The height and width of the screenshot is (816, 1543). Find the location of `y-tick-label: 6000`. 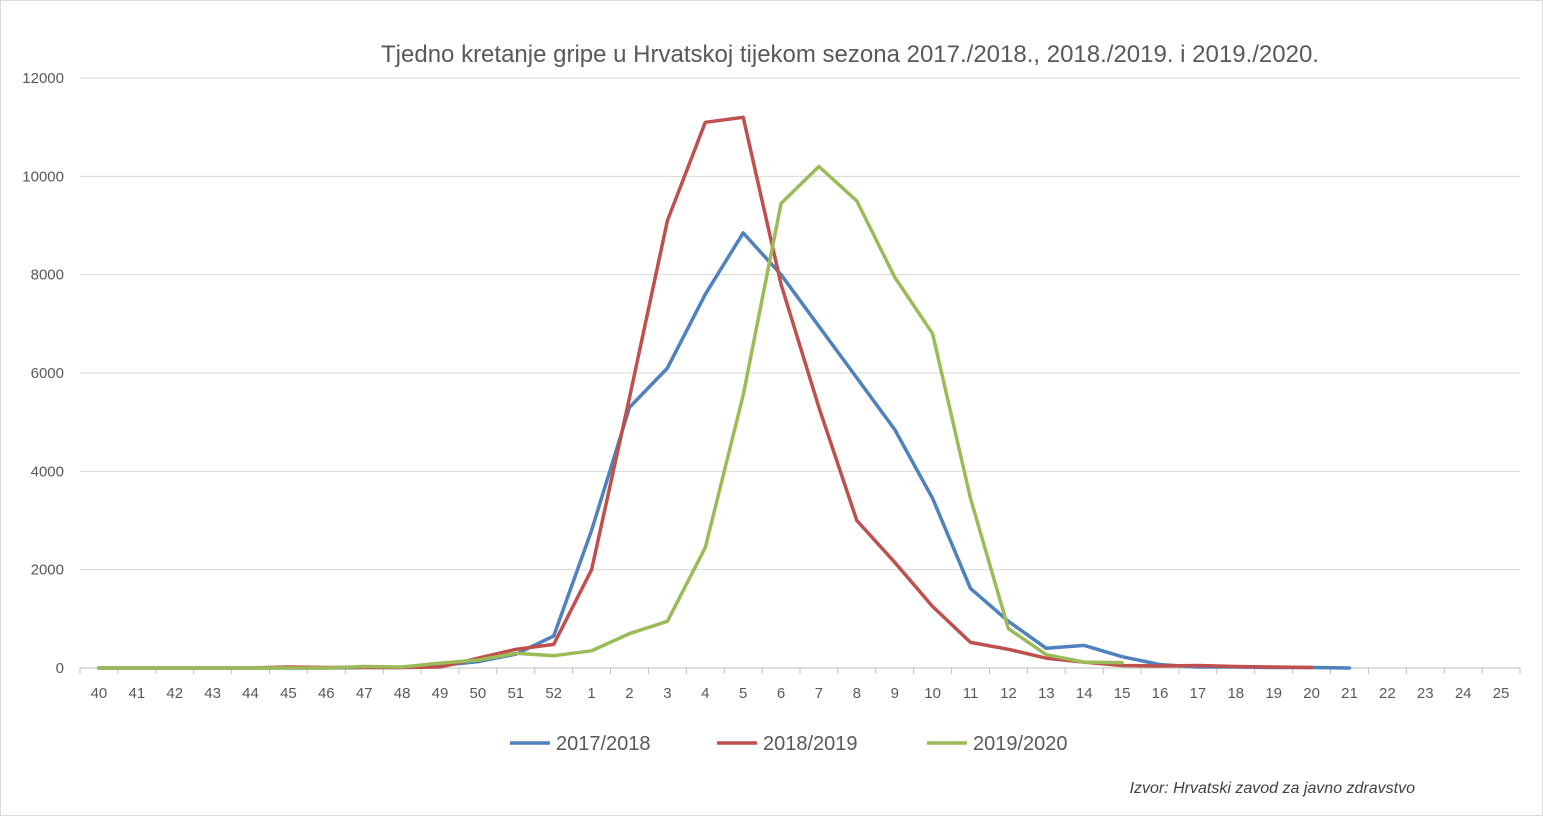

y-tick-label: 6000 is located at coordinates (47, 373).